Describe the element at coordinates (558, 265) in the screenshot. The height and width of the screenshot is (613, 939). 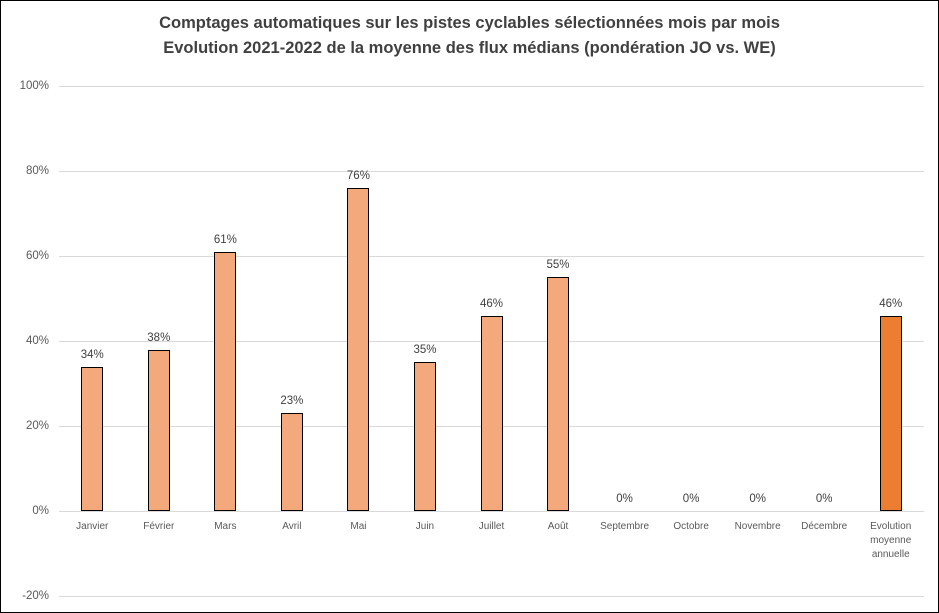
I see `bar-value-label: 55%` at that location.